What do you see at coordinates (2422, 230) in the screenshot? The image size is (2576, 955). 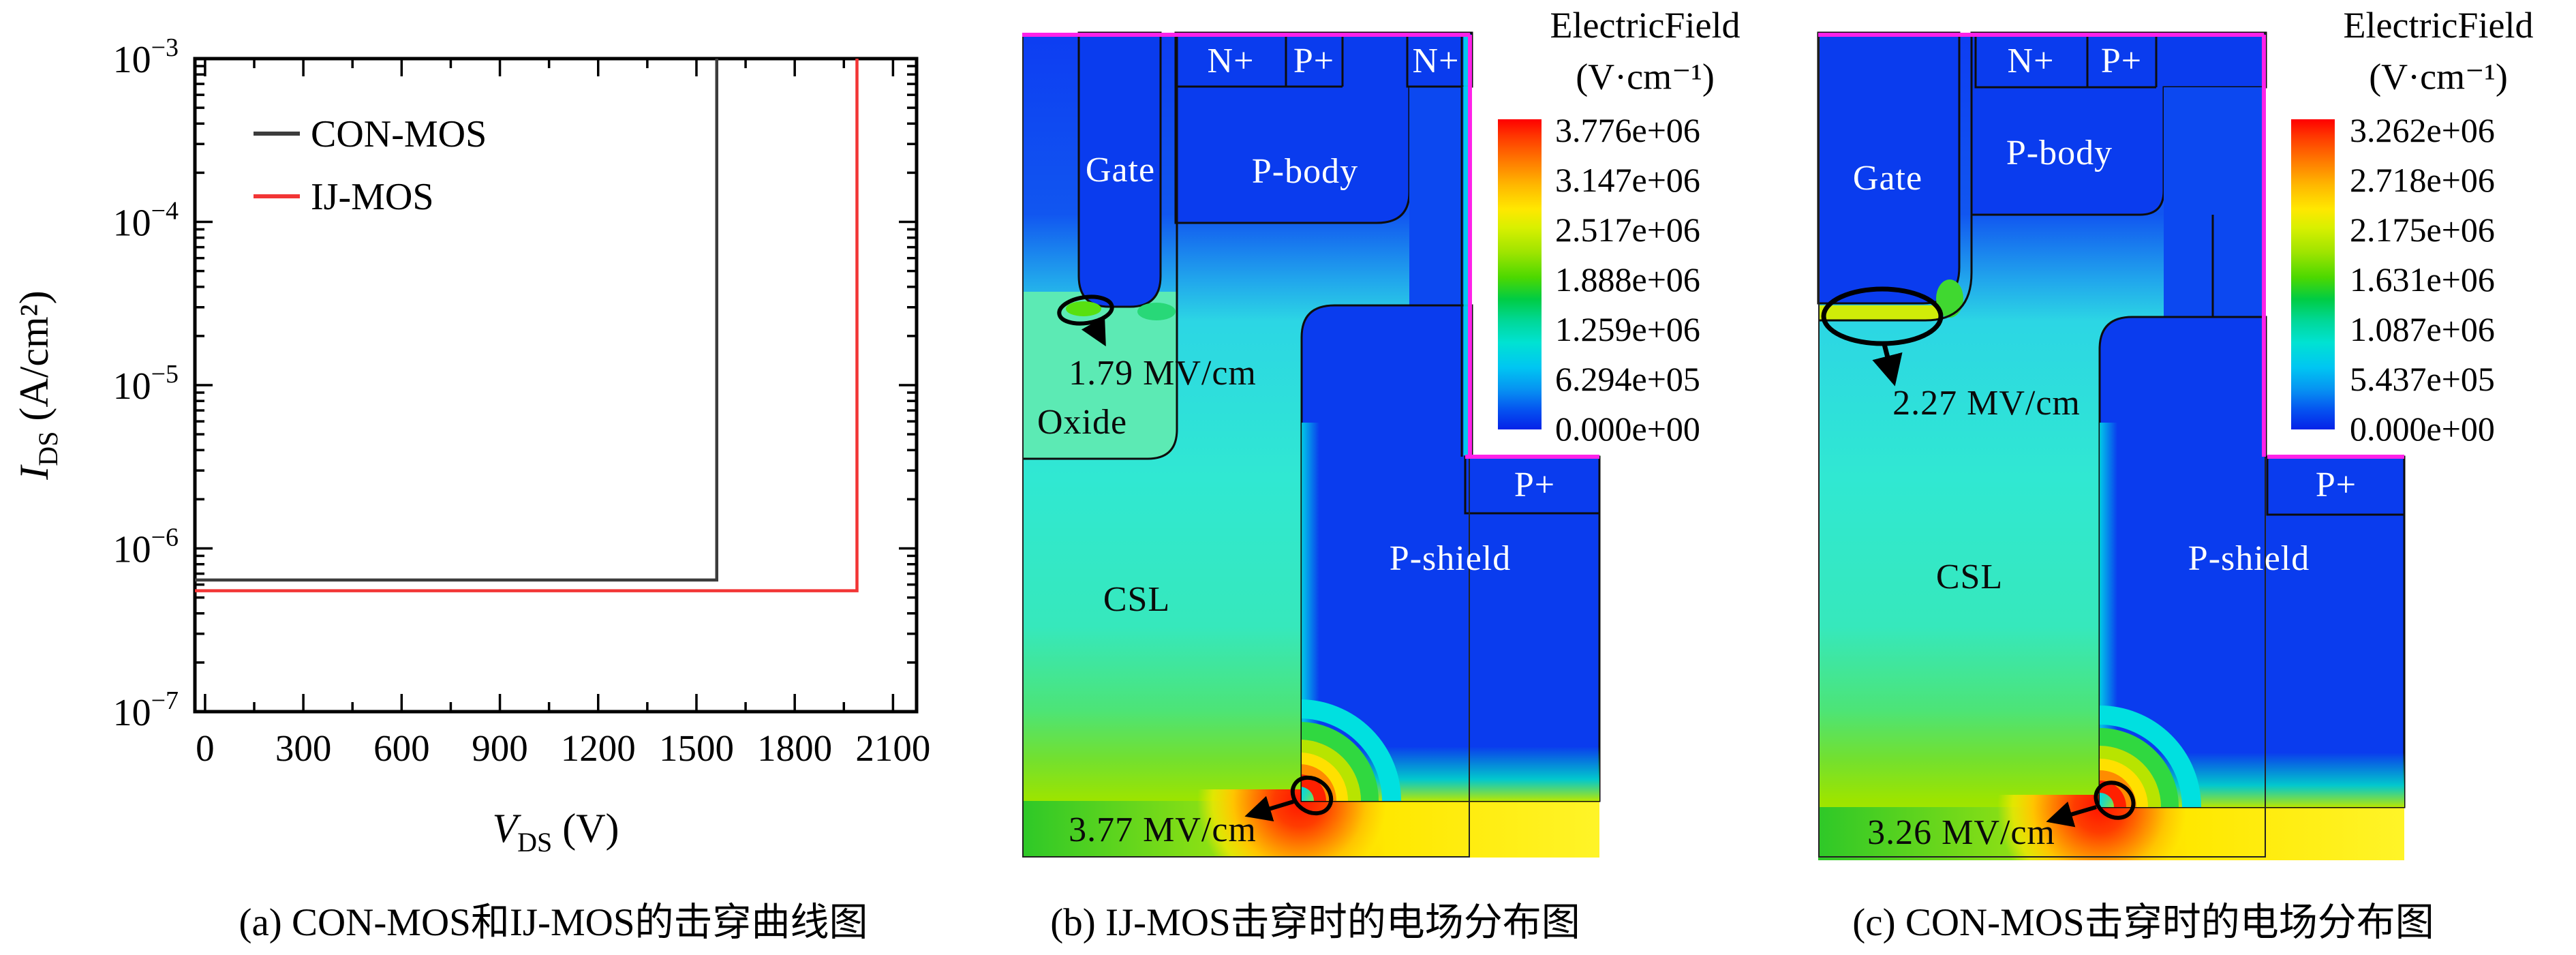 I see `colorbar-value: 2.175e+06` at bounding box center [2422, 230].